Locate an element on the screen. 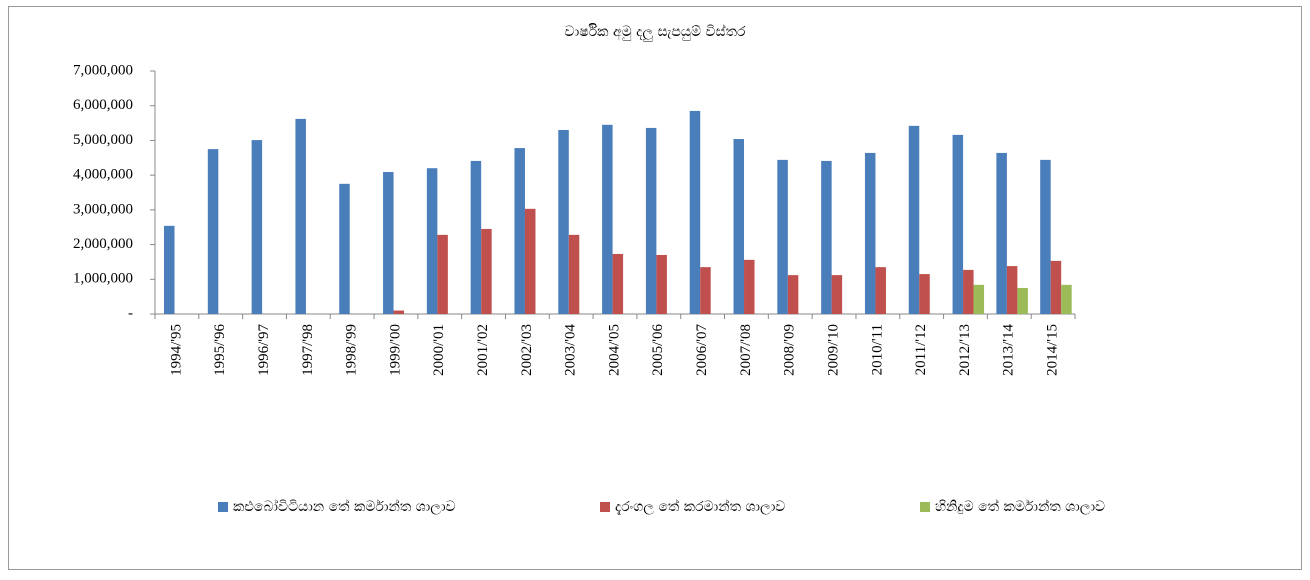 This screenshot has height=580, width=1310. x-tick-label: 1994/'95 is located at coordinates (176, 350).